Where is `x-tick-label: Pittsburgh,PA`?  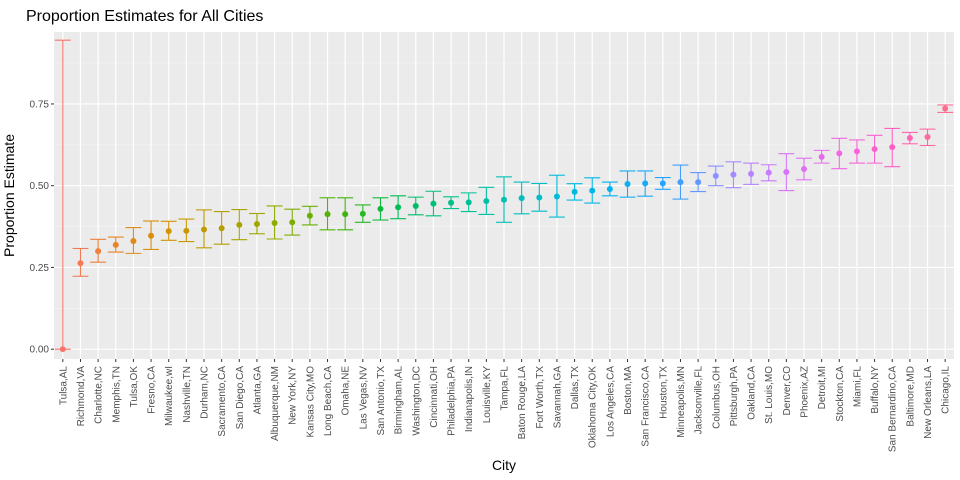
x-tick-label: Pittsburgh,PA is located at coordinates (734, 396).